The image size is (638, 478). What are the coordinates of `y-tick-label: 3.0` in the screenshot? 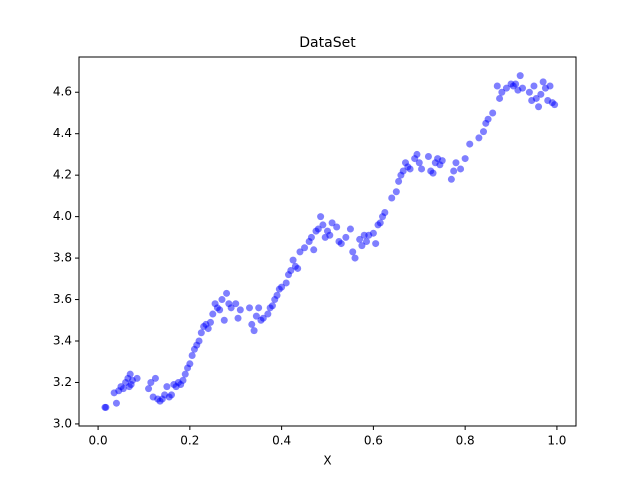 It's located at (62, 423).